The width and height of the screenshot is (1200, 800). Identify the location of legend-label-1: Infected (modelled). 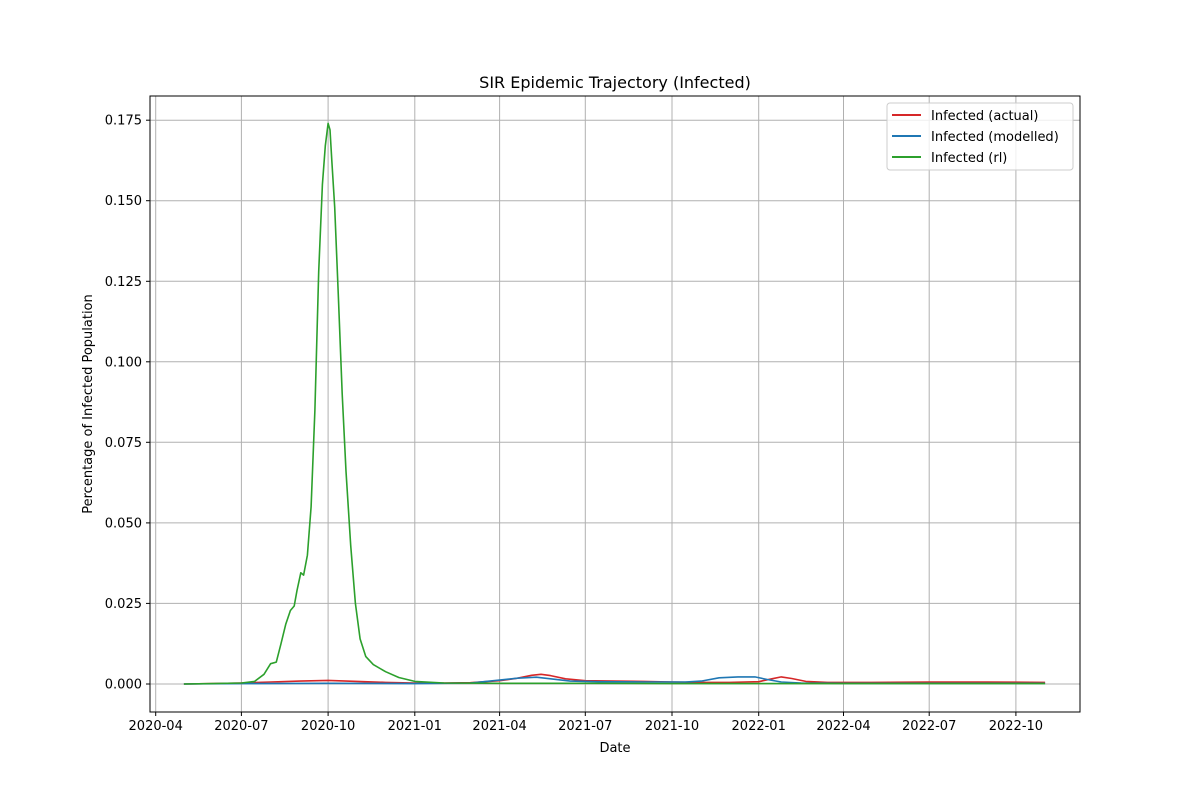
(995, 137).